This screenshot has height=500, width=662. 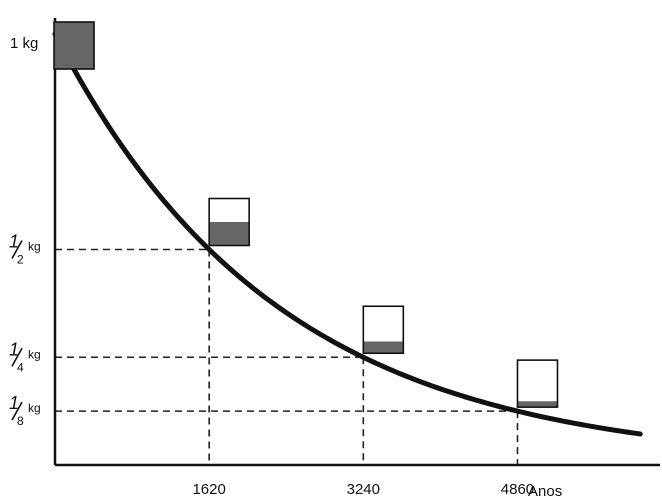 What do you see at coordinates (20, 260) in the screenshot?
I see `y-tick-denominator: 2` at bounding box center [20, 260].